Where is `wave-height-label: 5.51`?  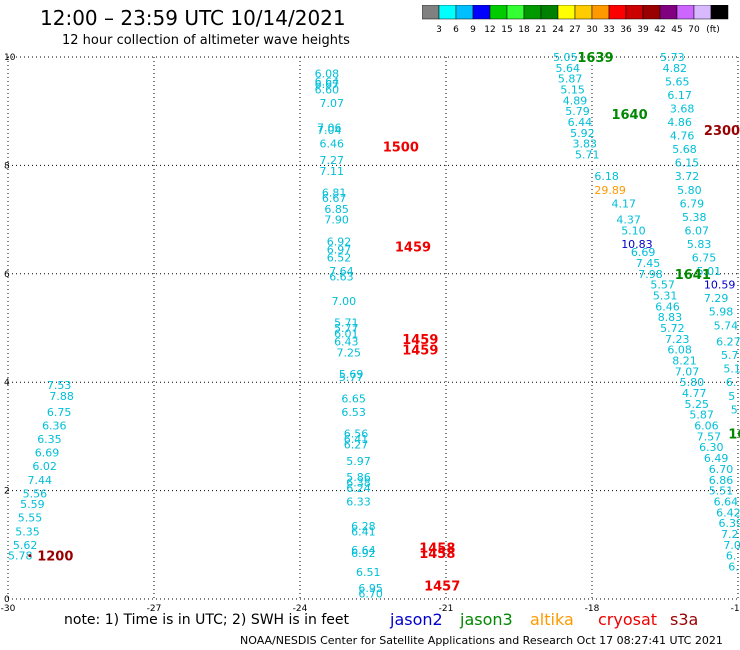 wave-height-label: 5.51 is located at coordinates (721, 491).